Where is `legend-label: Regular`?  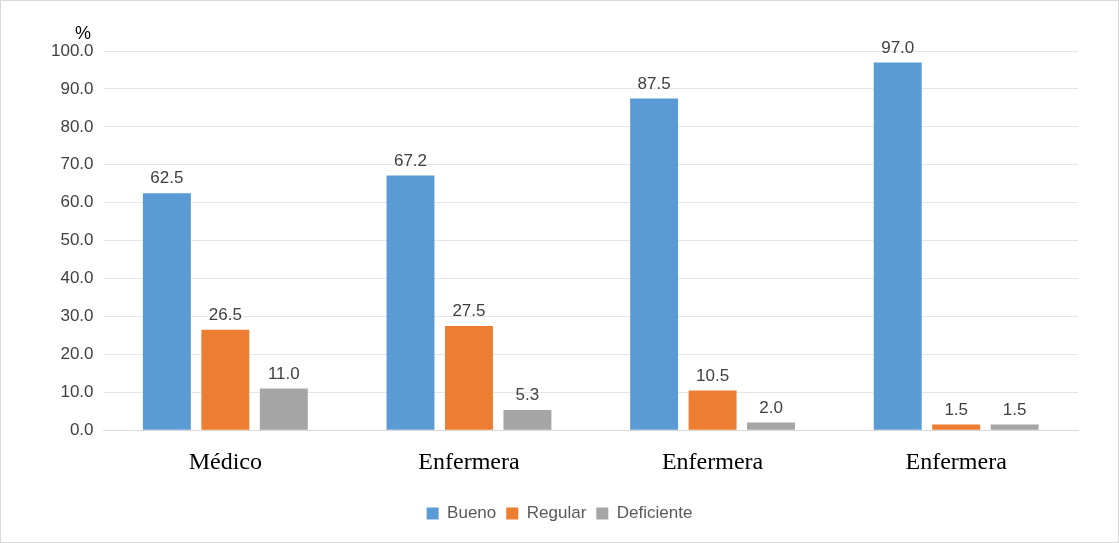 legend-label: Regular is located at coordinates (556, 513).